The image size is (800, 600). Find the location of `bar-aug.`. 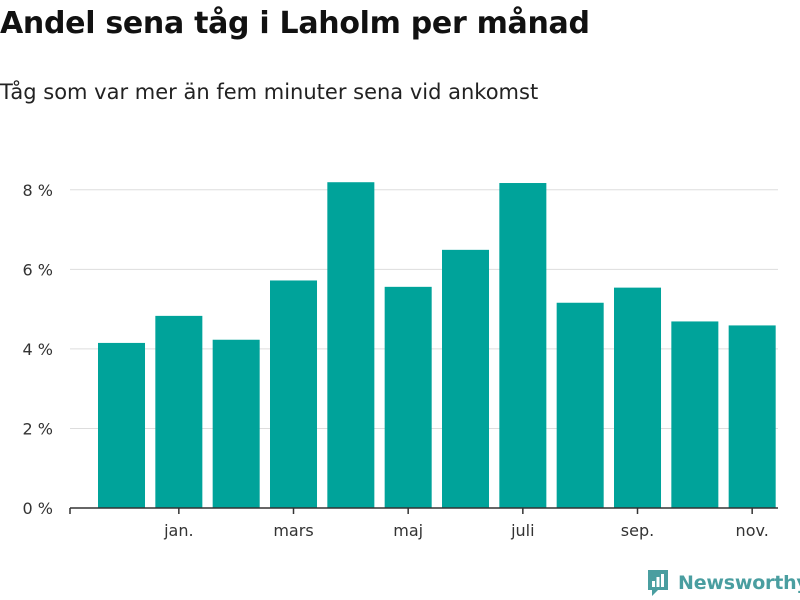

bar-aug. is located at coordinates (580, 405).